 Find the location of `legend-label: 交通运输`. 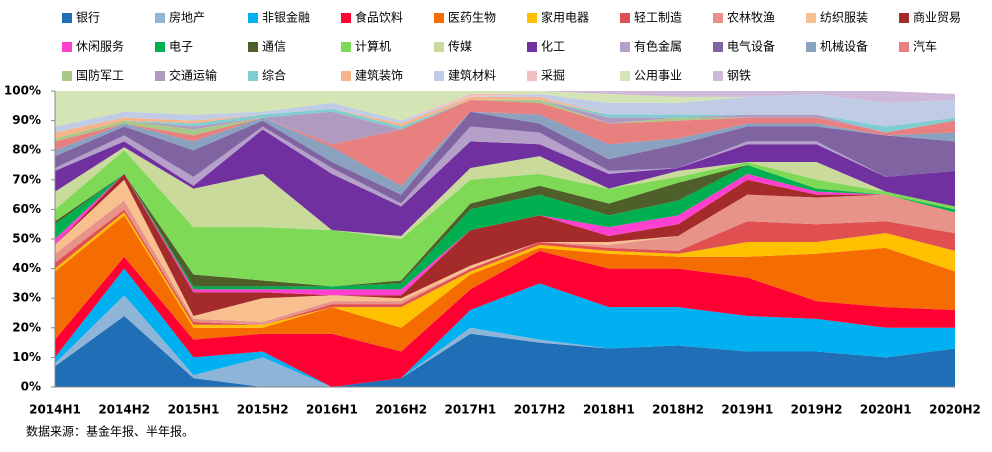

legend-label: 交通运输 is located at coordinates (193, 75).